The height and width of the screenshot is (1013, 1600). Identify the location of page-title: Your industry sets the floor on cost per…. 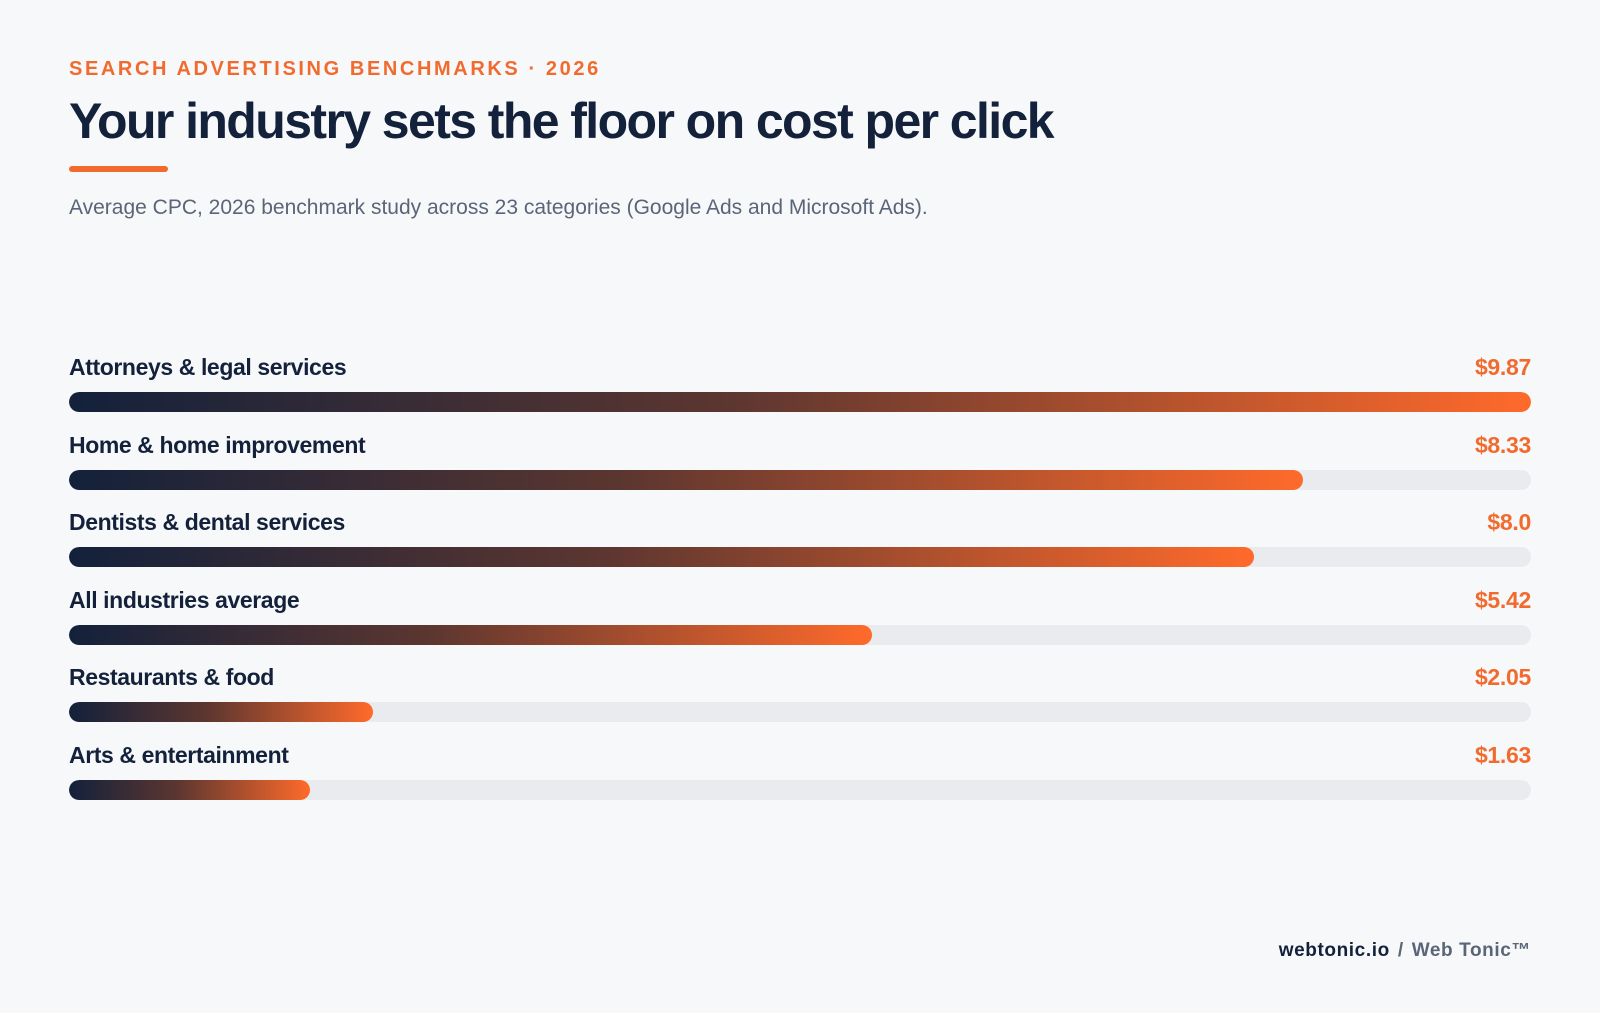
(562, 121).